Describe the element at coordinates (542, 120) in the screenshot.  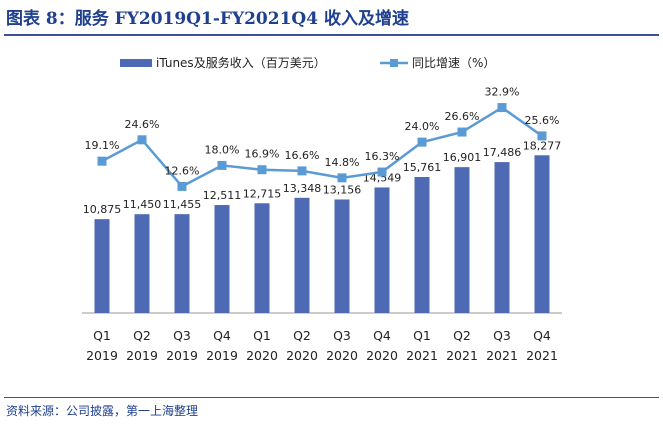
I see `growth-value-label: 25.6%` at that location.